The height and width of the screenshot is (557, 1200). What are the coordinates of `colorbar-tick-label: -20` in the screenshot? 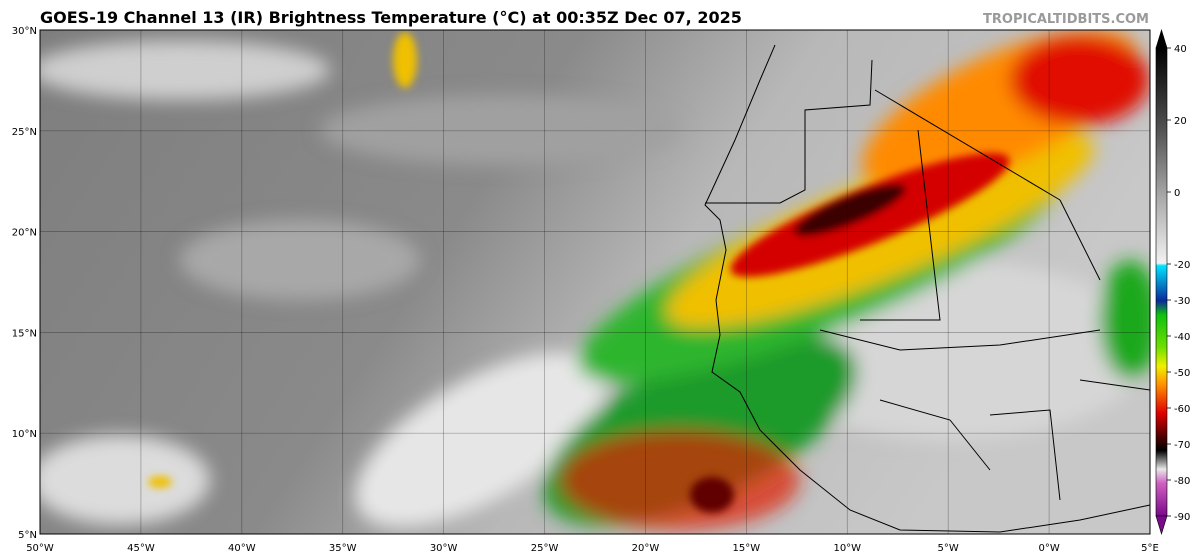 It's located at (1182, 265).